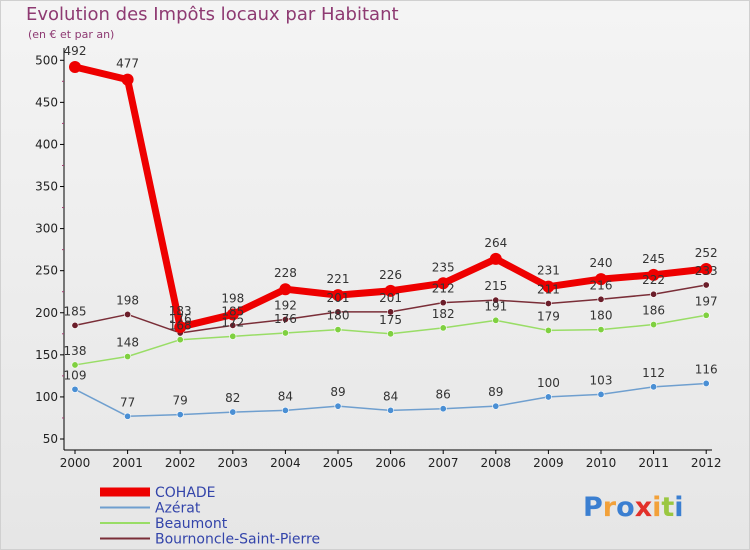 This screenshot has height=550, width=750. I want to click on x-tick-label: 2005, so click(338, 463).